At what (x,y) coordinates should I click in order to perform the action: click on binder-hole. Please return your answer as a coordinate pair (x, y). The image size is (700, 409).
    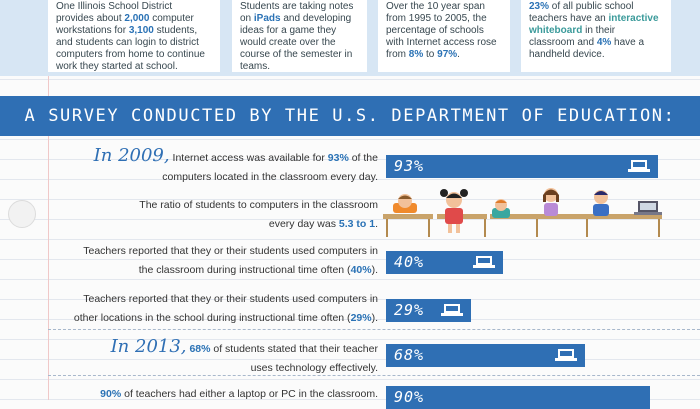
    Looking at the image, I should click on (22, 214).